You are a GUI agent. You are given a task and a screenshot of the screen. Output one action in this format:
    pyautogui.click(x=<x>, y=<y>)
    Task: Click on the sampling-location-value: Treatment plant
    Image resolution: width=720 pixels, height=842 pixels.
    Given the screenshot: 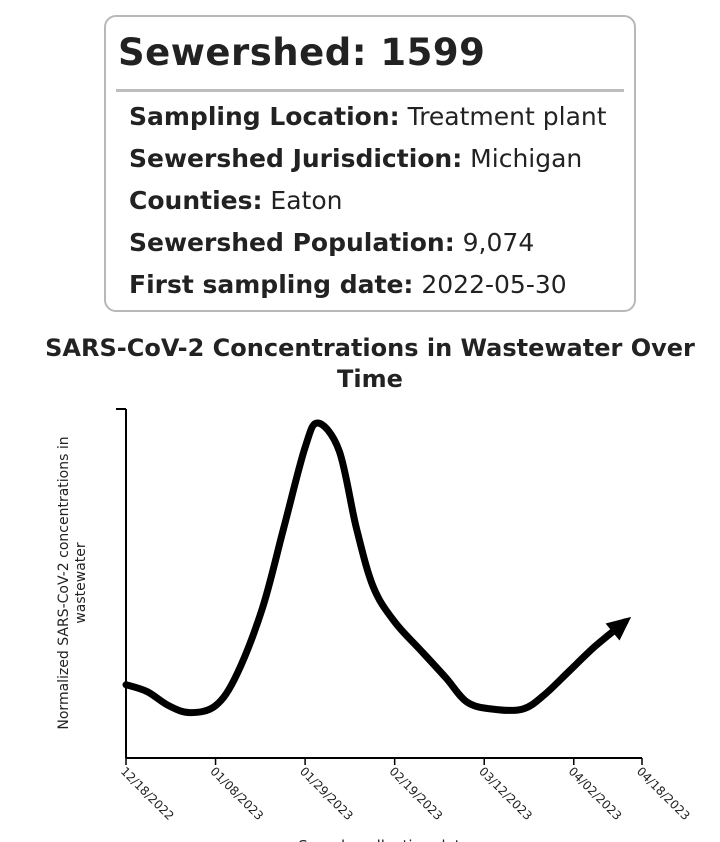 What is the action you would take?
    pyautogui.click(x=503, y=116)
    